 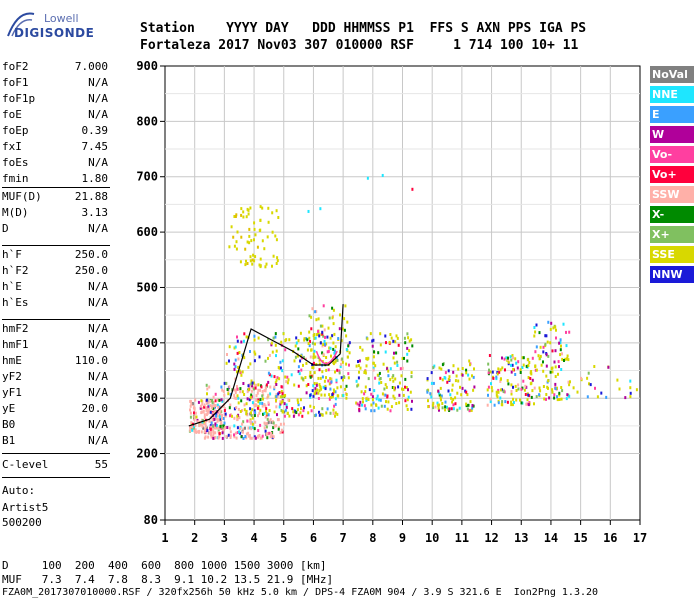 I want to click on polarization-legend: NoVal NNE E W Vo- Vo+ SSW X- X+ SSE NNW, so click(x=672, y=176).